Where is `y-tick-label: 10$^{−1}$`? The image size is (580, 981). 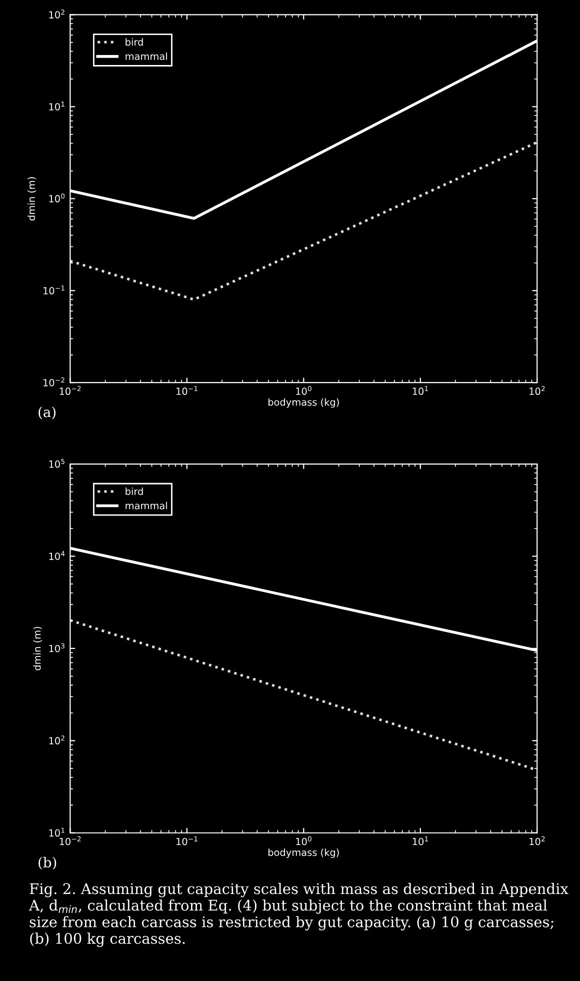
y-tick-label: 10$^{−1}$ is located at coordinates (54, 290).